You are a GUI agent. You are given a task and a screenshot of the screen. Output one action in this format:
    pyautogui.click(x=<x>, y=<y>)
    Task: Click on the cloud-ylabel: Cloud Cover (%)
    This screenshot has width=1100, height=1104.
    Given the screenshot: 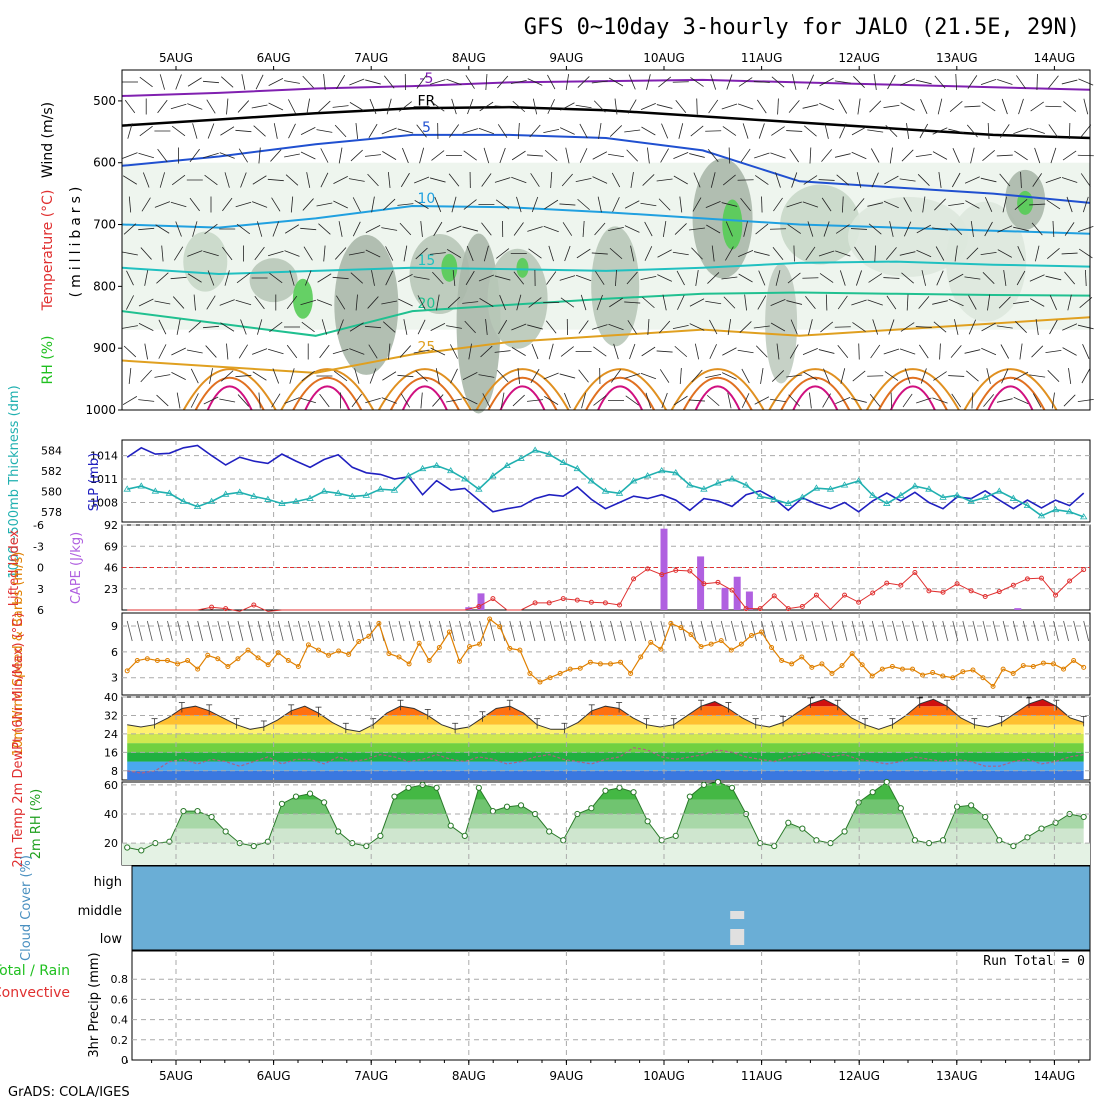 What is the action you would take?
    pyautogui.click(x=26, y=908)
    